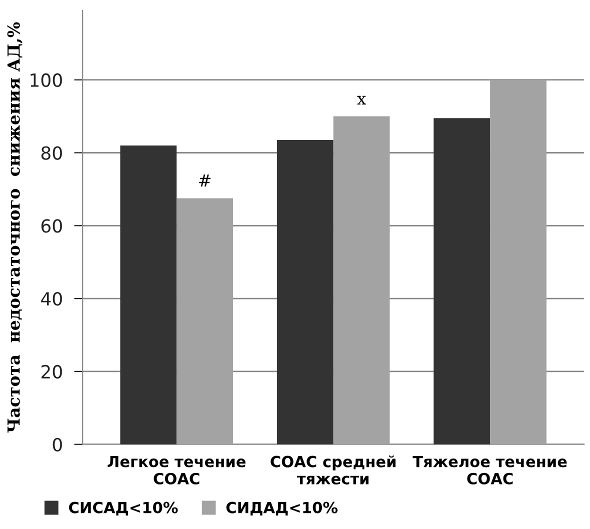 The width and height of the screenshot is (590, 529). Describe the element at coordinates (123, 509) in the screenshot. I see `legend-label: СИСАД<10%` at that location.